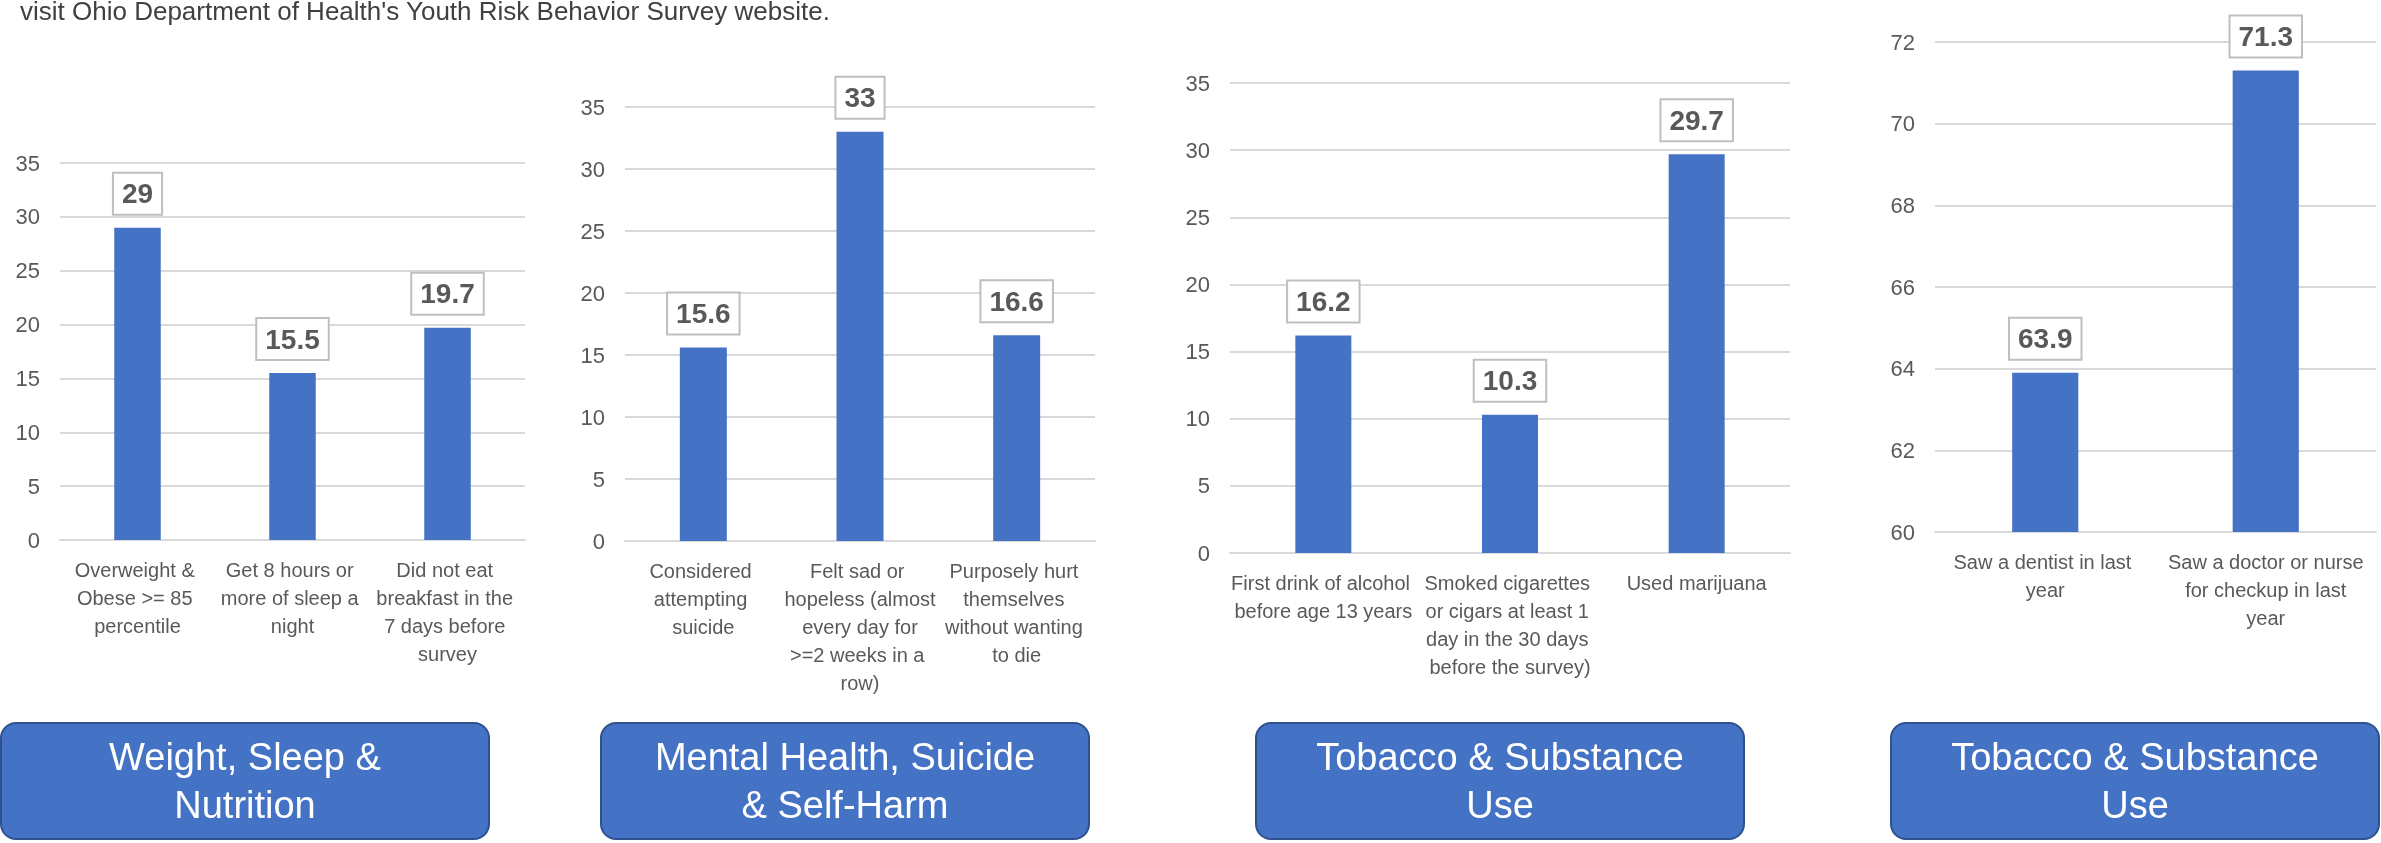 The width and height of the screenshot is (2381, 843). What do you see at coordinates (2265, 590) in the screenshot?
I see `x-tick-label: Saw a doctor or nurse for checkup in last year` at bounding box center [2265, 590].